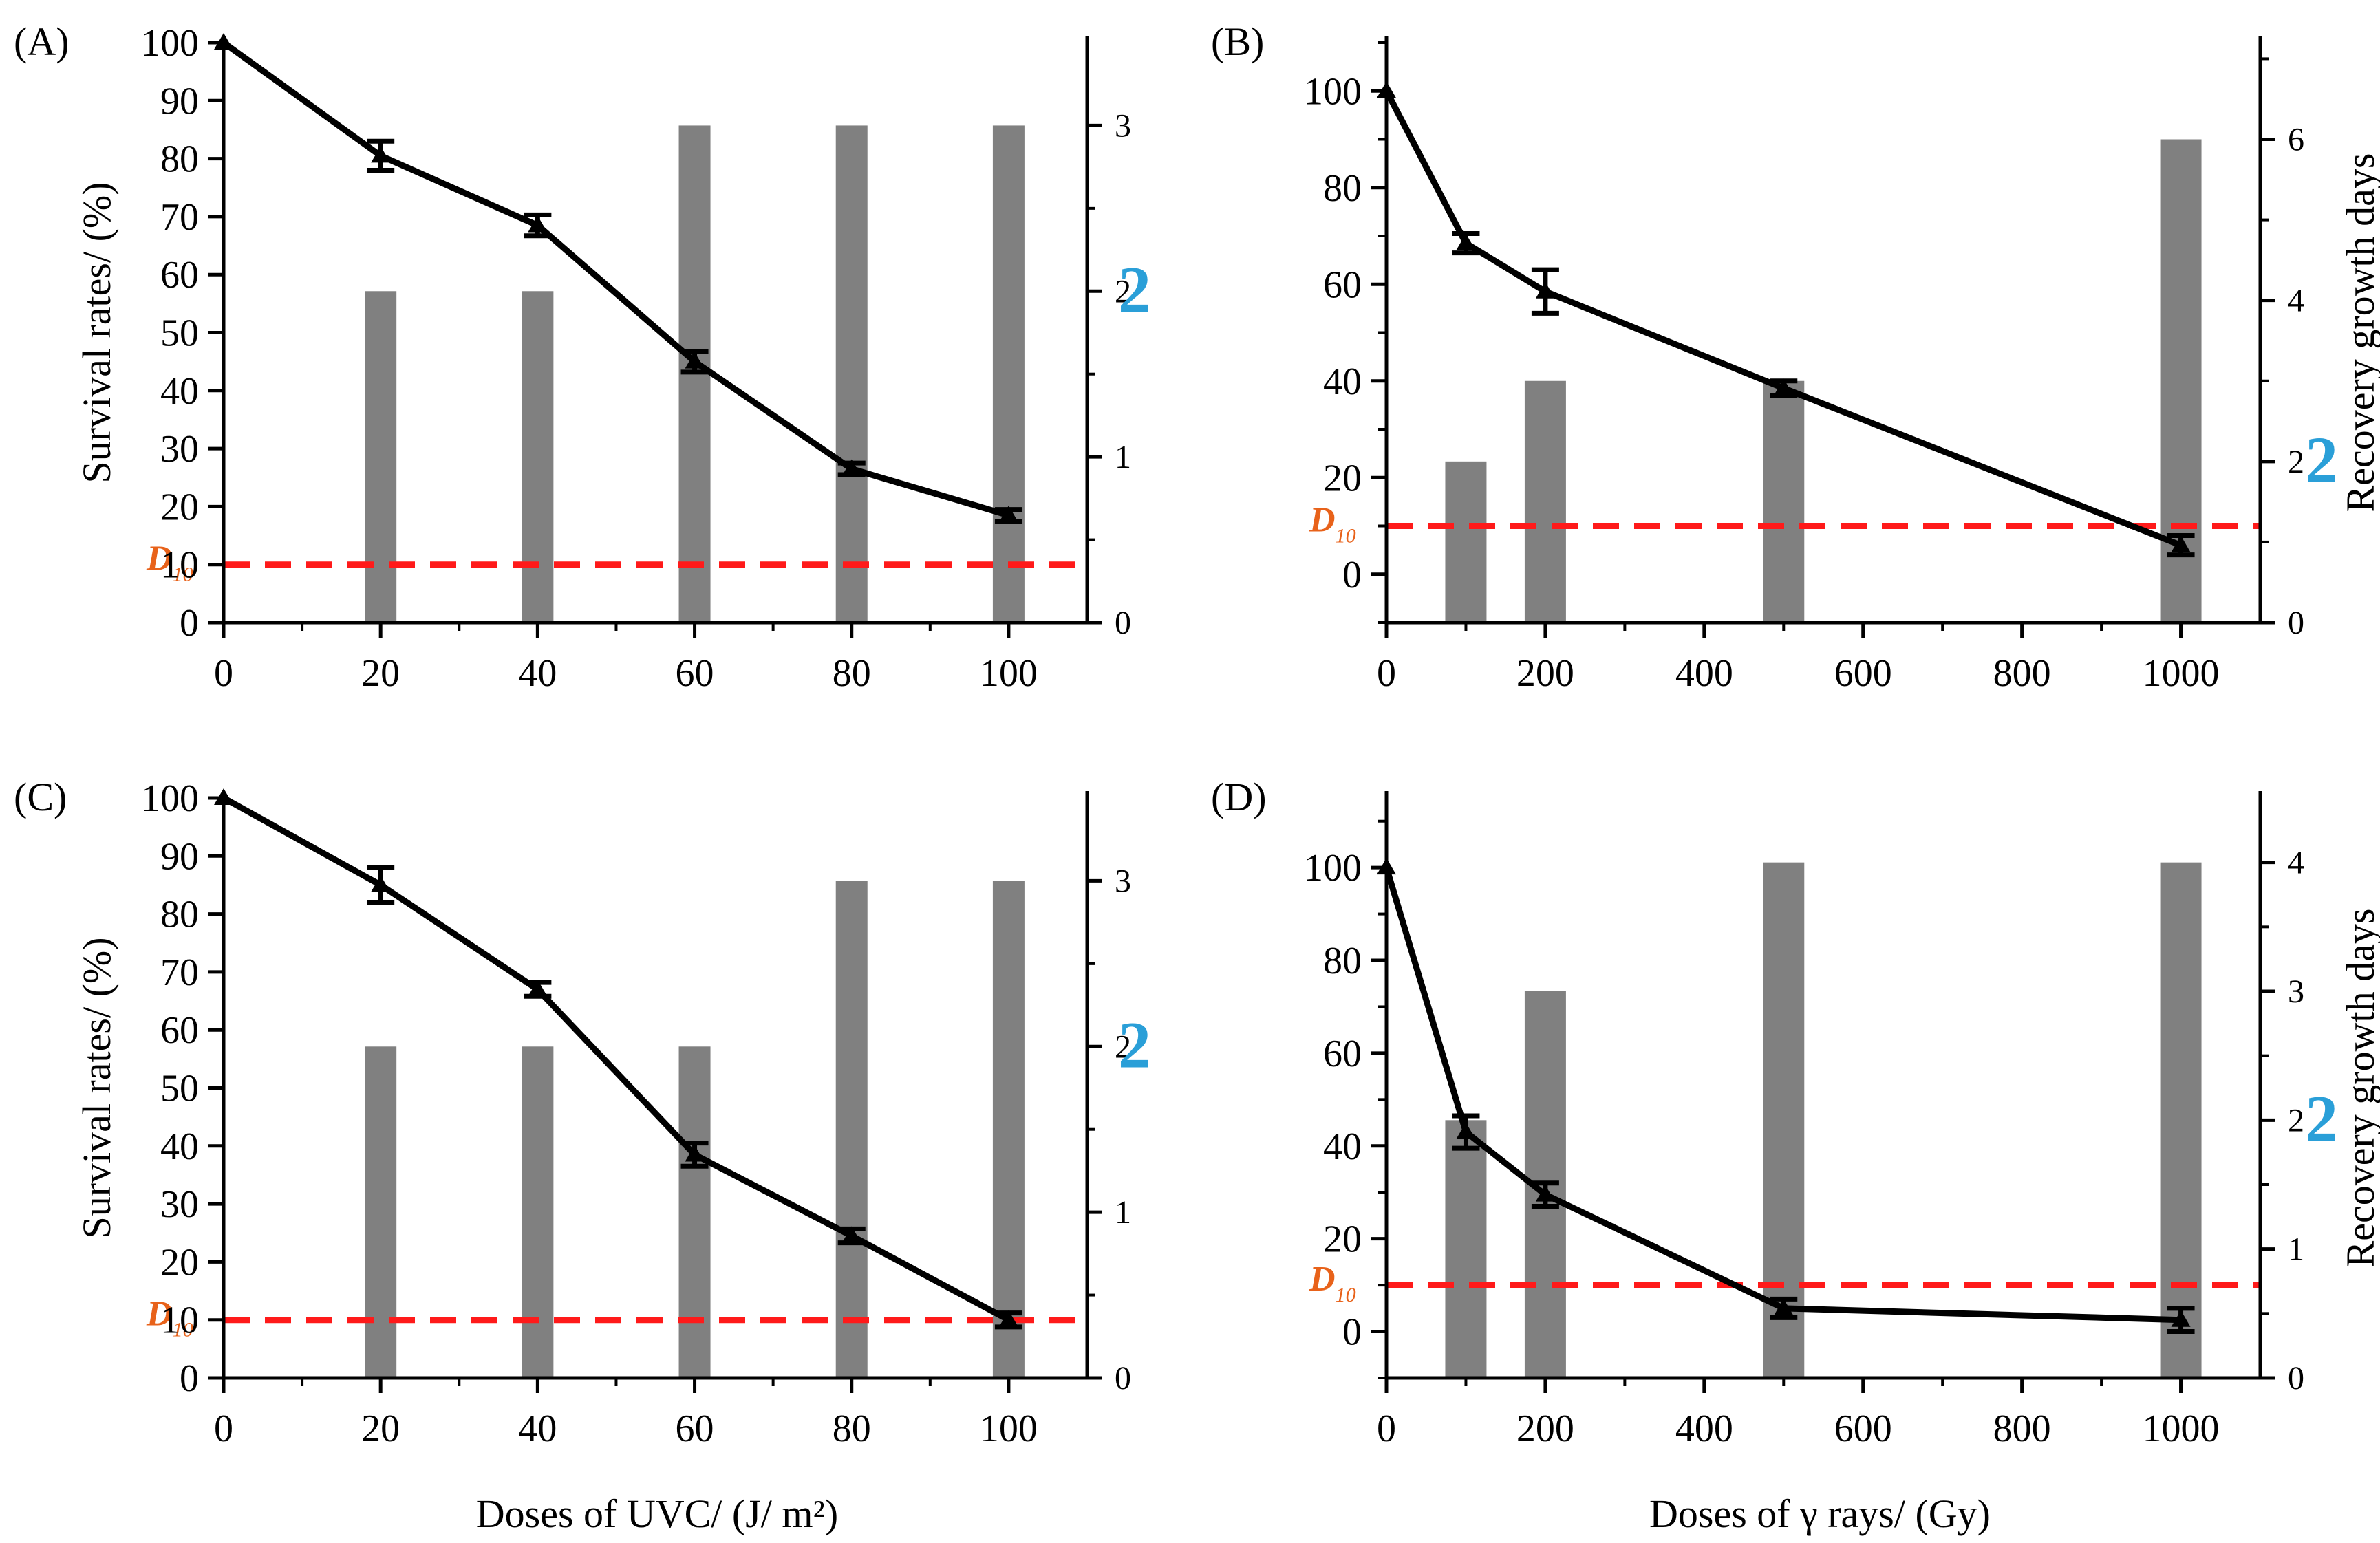 The height and width of the screenshot is (1543, 2380). What do you see at coordinates (1237, 41) in the screenshot?
I see `panel-label: (B)` at bounding box center [1237, 41].